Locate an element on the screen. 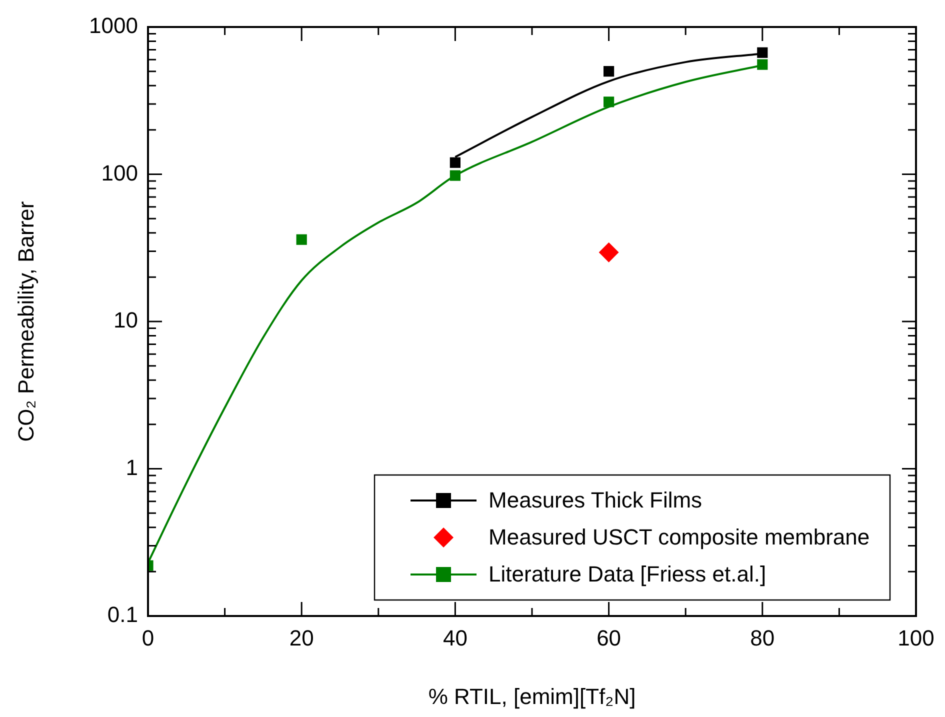  y-tick-label: 0.1 is located at coordinates (122, 615).